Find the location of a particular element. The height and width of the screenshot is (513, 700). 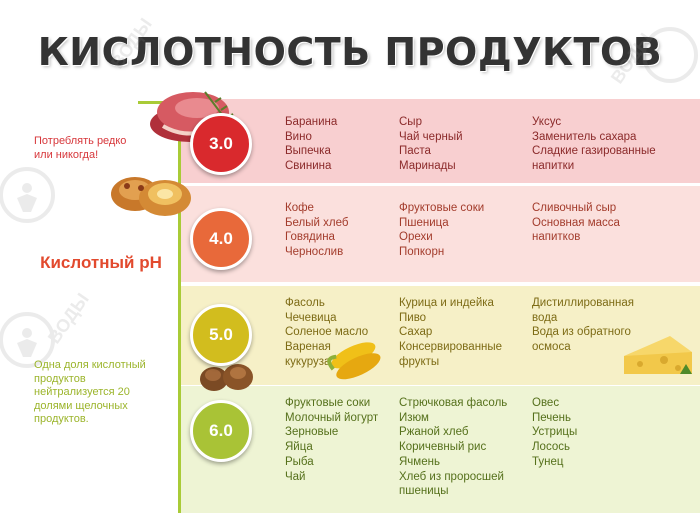

cheese-icon is located at coordinates (658, 355).